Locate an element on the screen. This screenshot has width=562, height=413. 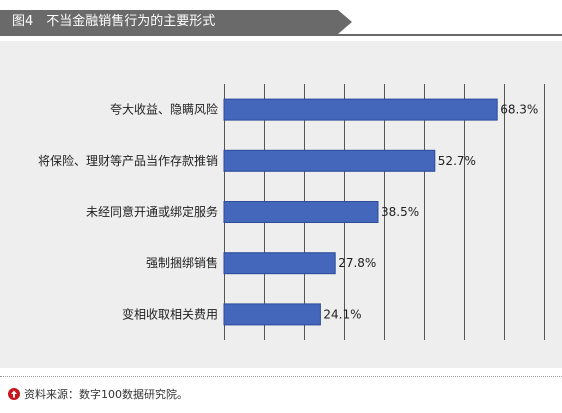
value-label: 38.5% is located at coordinates (400, 212).